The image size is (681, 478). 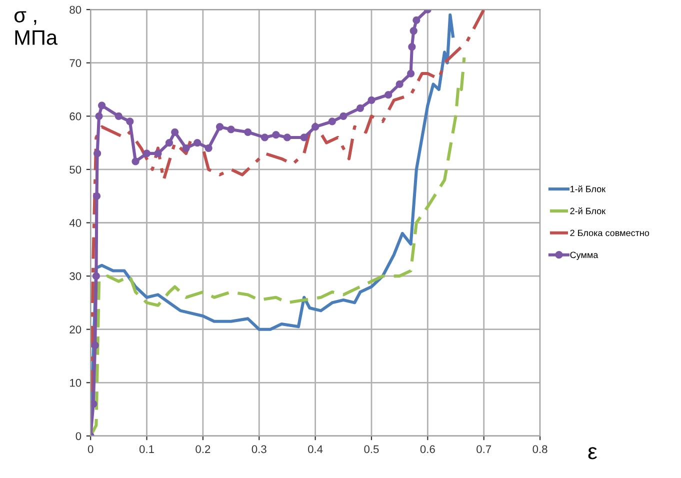 I want to click on x-axis-title: ε, so click(x=592, y=453).